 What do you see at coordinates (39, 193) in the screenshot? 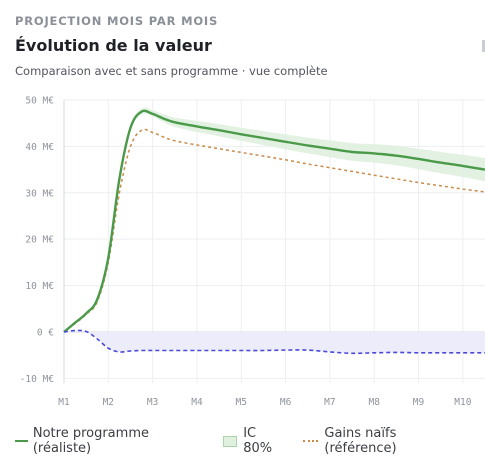
I see `y-tick-label: 30 M€` at bounding box center [39, 193].